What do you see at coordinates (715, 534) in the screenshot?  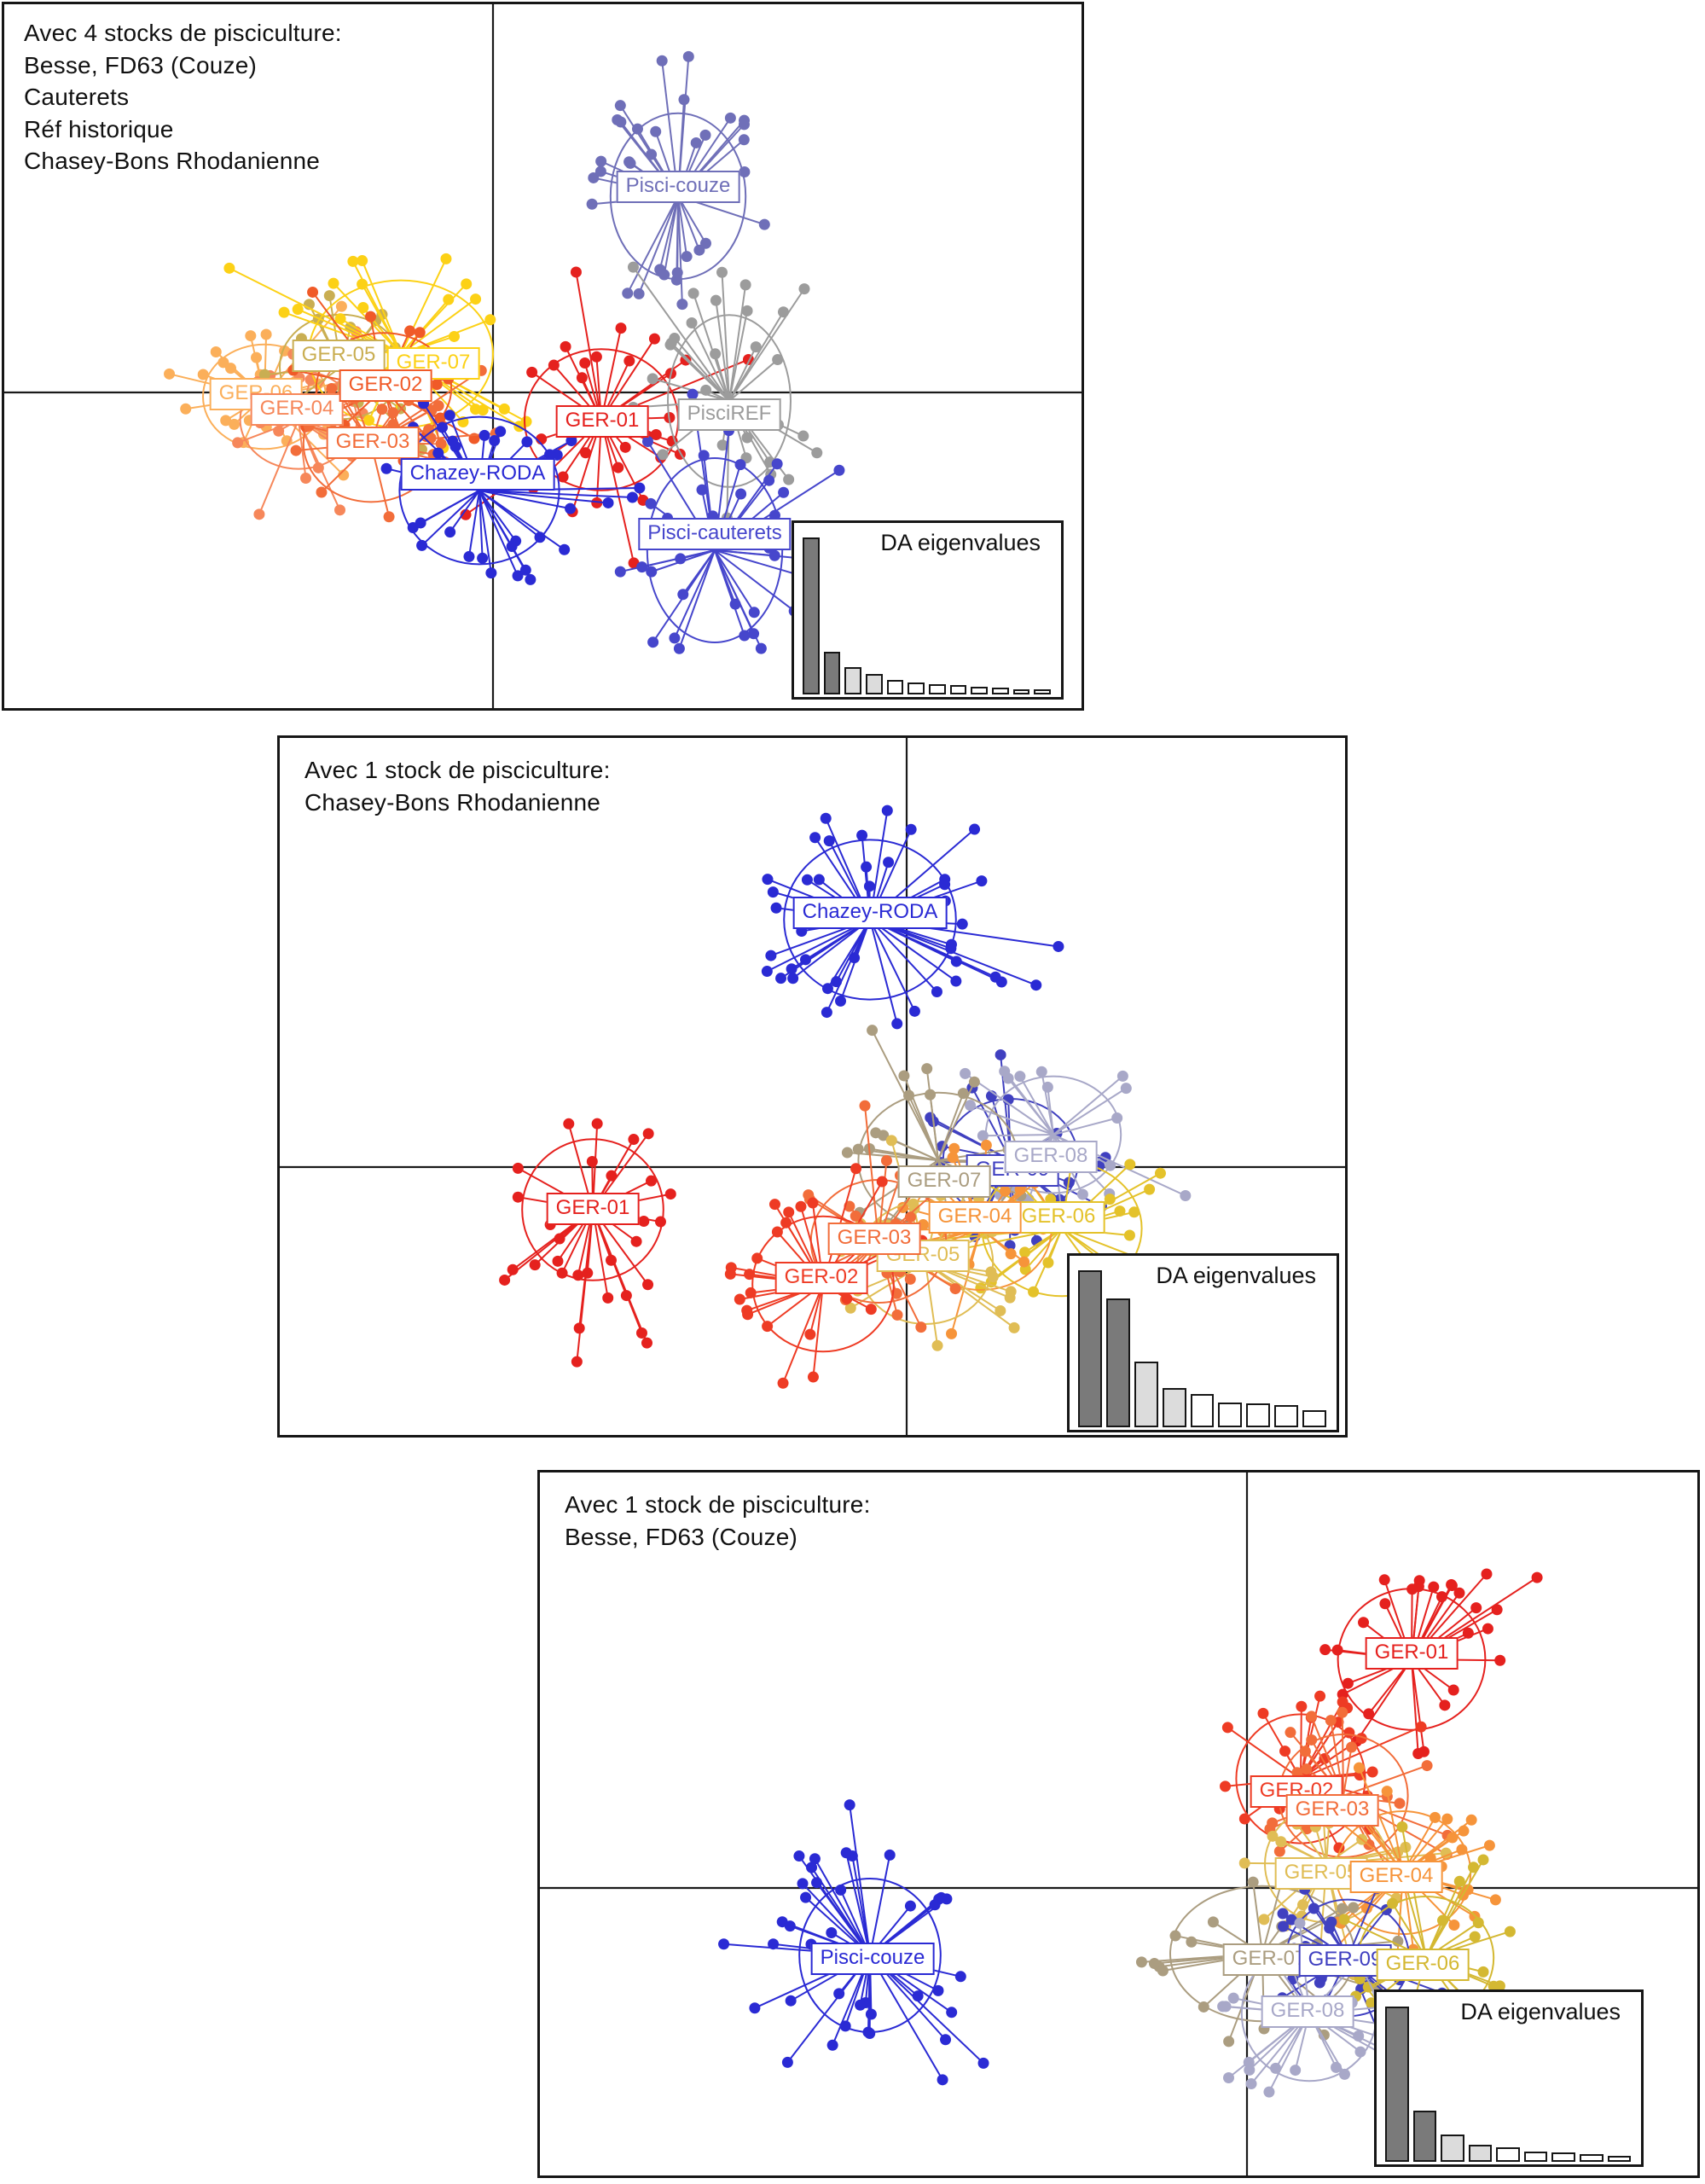 I see `cluster-label-pisci-cauterets: Pisci-cauterets` at bounding box center [715, 534].